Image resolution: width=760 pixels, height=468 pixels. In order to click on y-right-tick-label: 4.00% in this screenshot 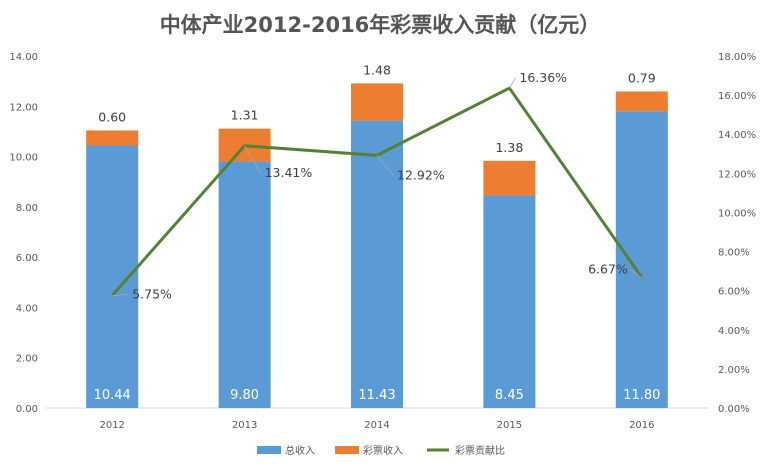, I will do `click(734, 331)`.